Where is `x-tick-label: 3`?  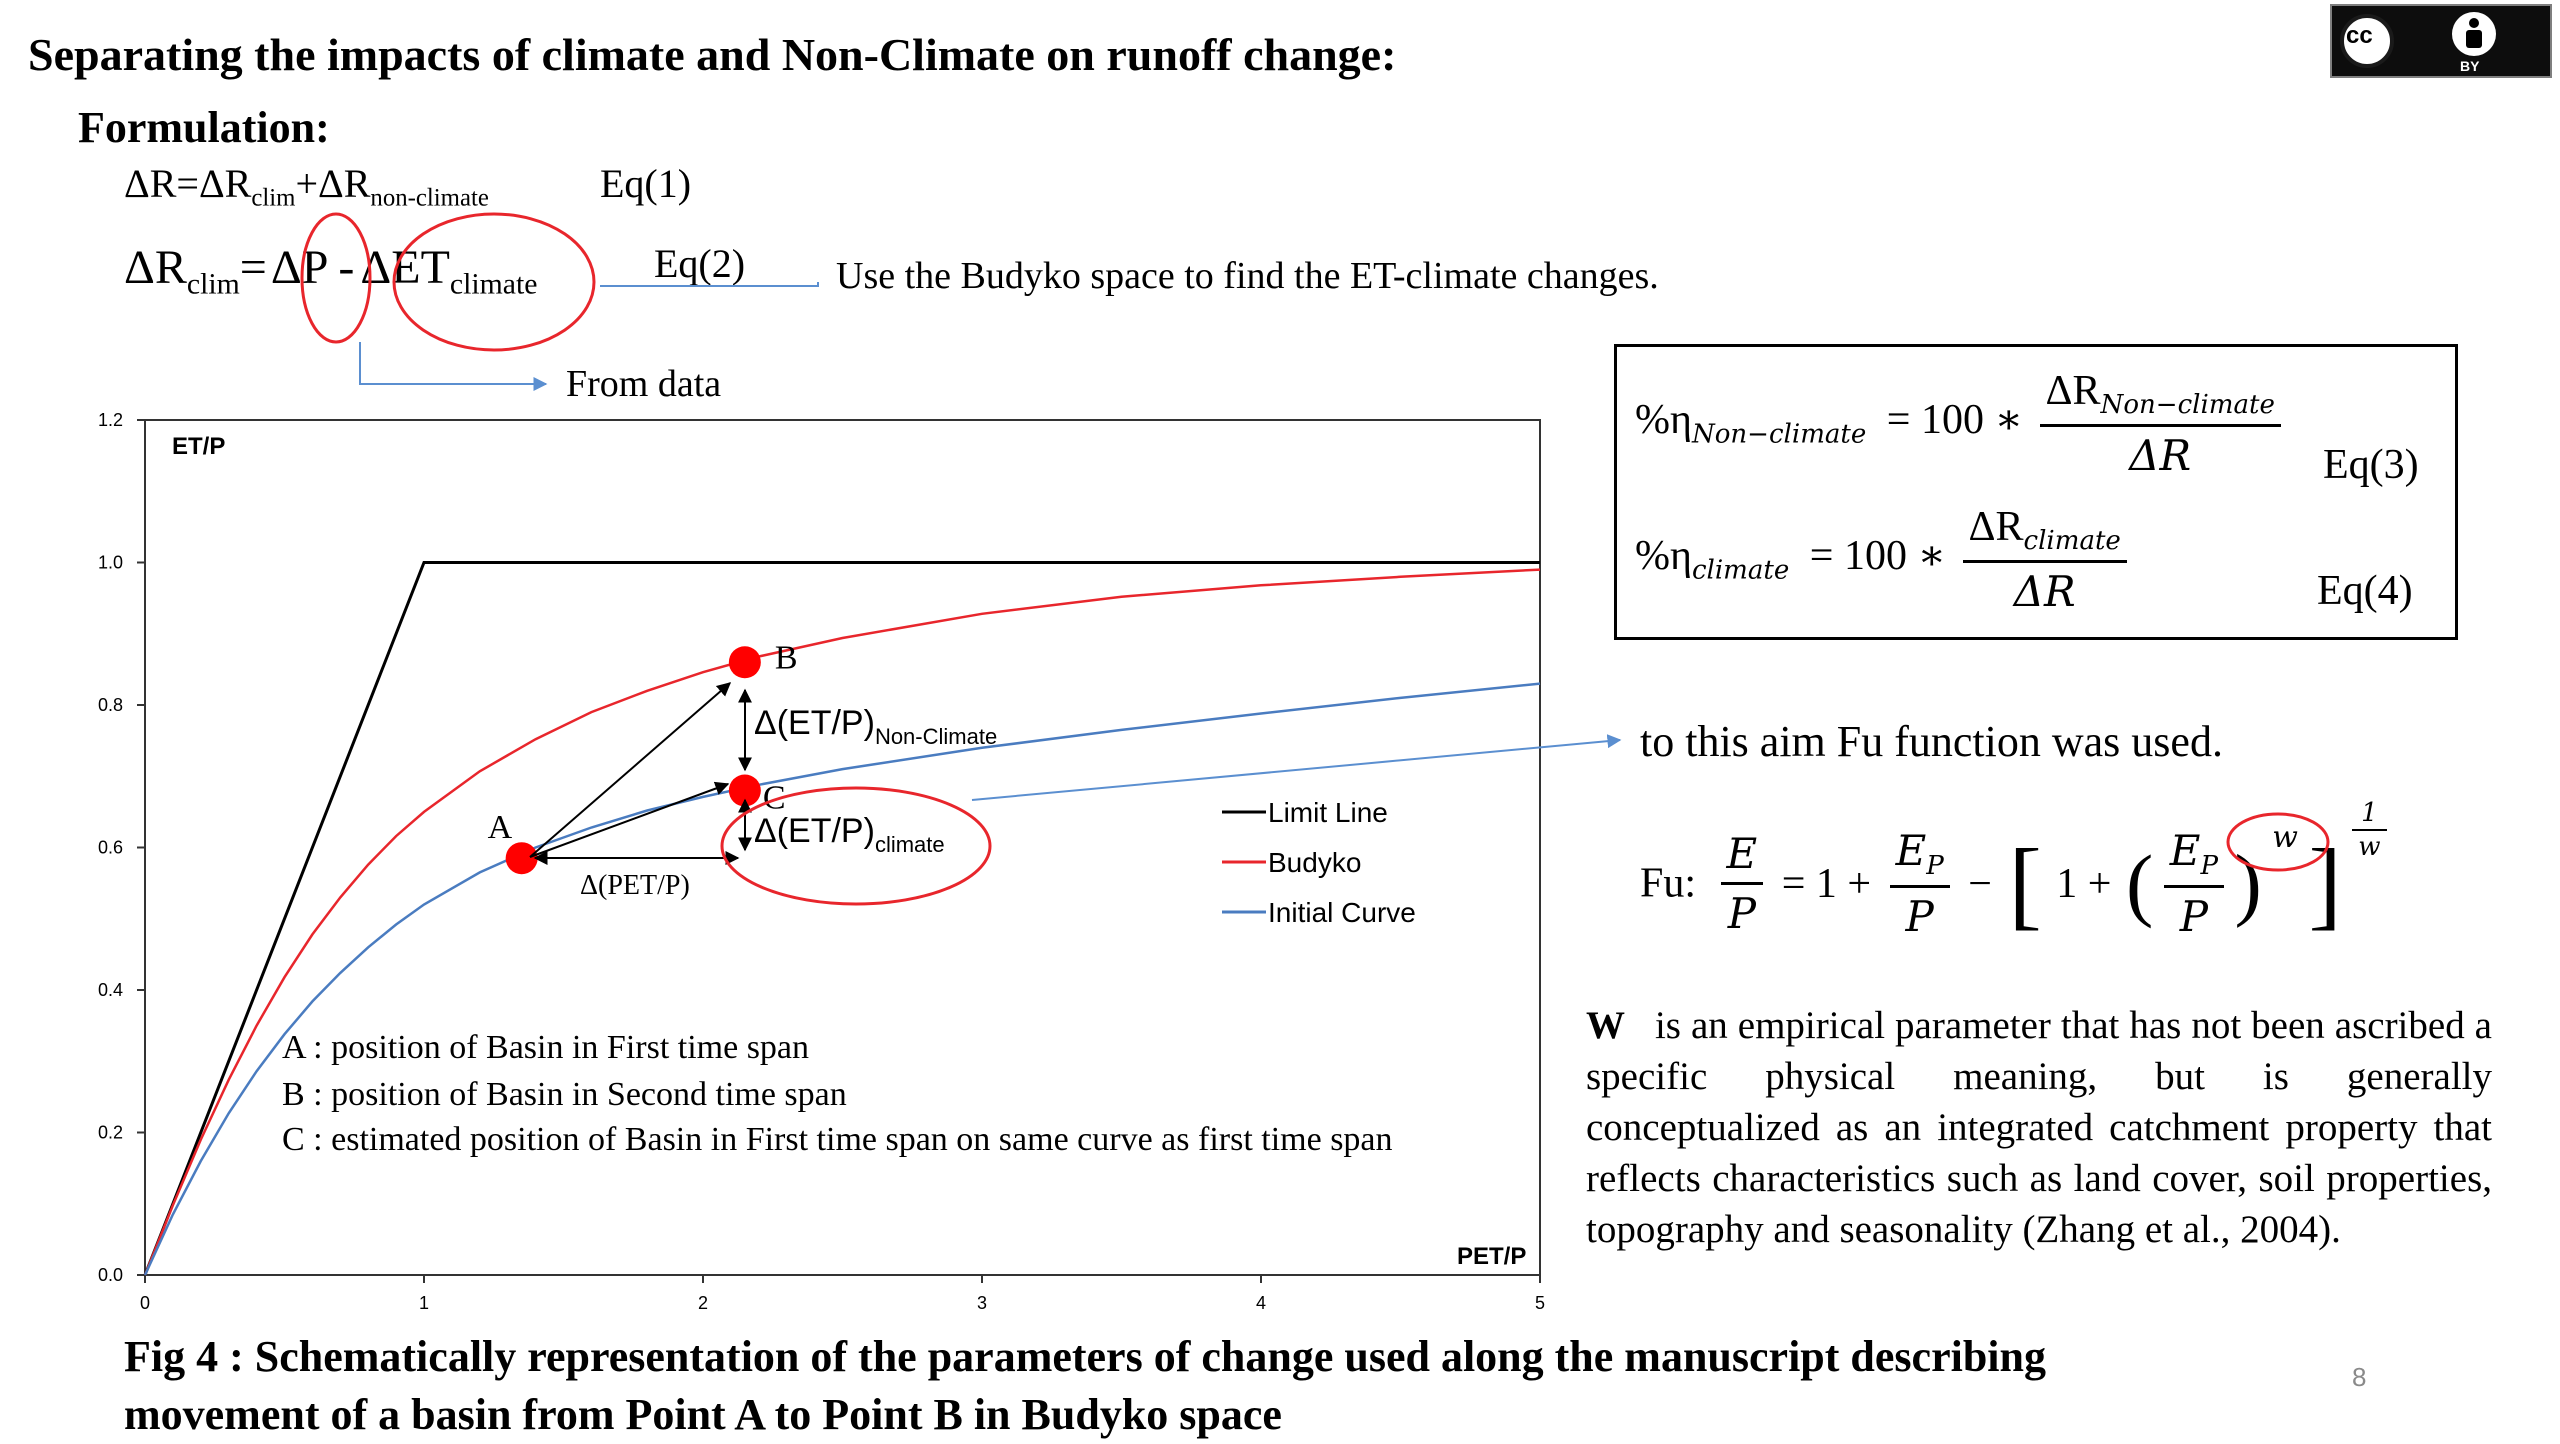 x-tick-label: 3 is located at coordinates (982, 1303).